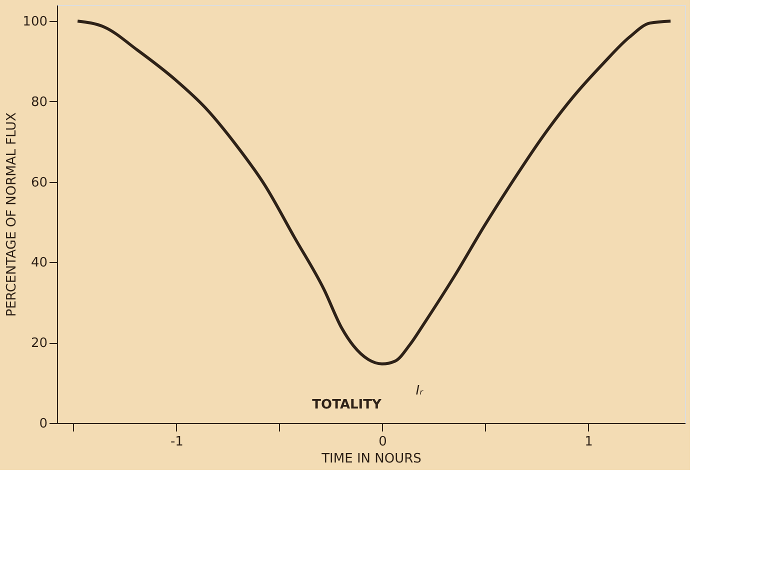 This screenshot has width=773, height=562. I want to click on annotation: Iᵣ, so click(420, 390).